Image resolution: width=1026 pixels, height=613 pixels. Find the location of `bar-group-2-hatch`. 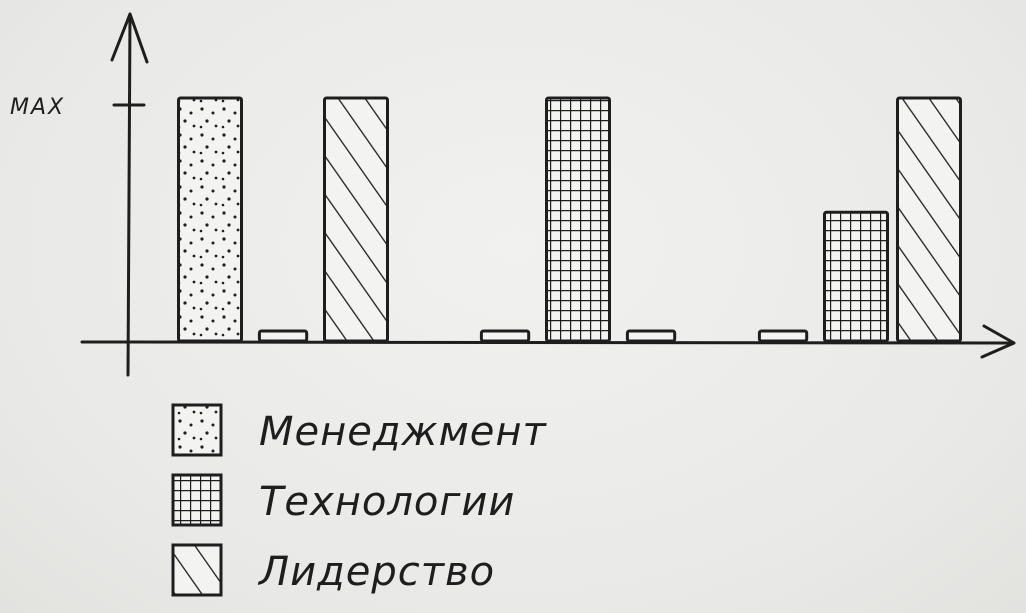

bar-group-2-hatch is located at coordinates (651, 336).